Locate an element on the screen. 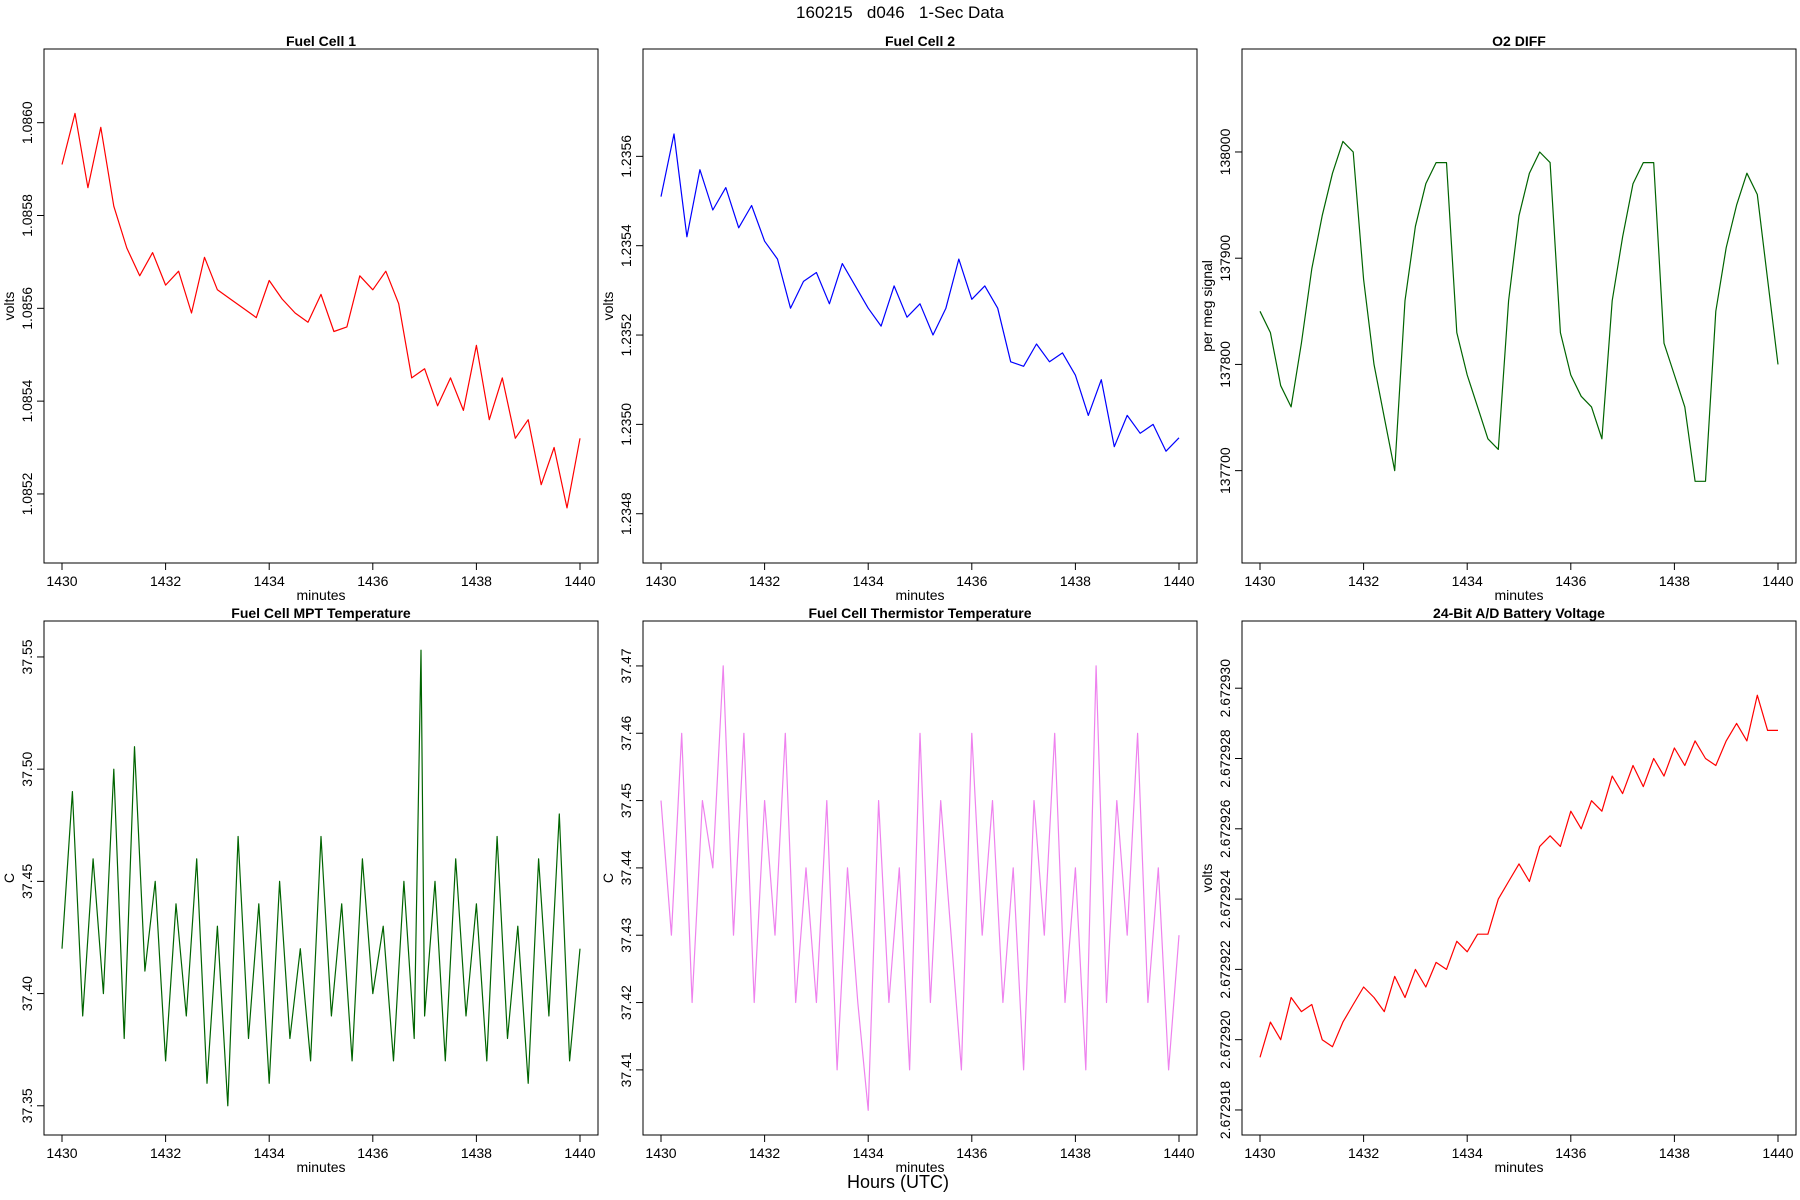 This screenshot has width=1800, height=1200. mpt-temperature-title: Fuel Cell MPT Temperature is located at coordinates (321, 613).